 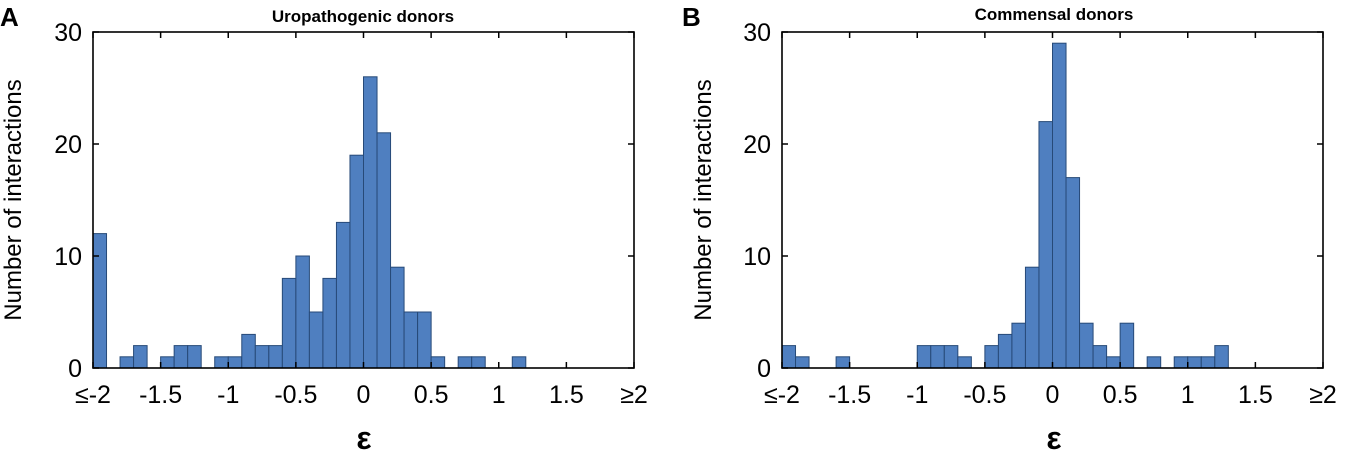 What do you see at coordinates (9, 17) in the screenshot?
I see `panel-a-letter: A` at bounding box center [9, 17].